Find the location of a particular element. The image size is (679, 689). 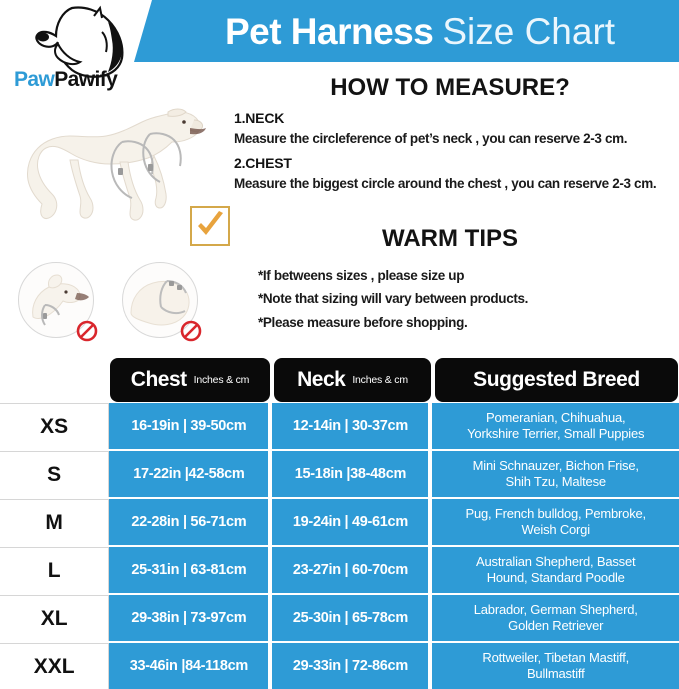

dog-body-photo-icon is located at coordinates (160, 303).